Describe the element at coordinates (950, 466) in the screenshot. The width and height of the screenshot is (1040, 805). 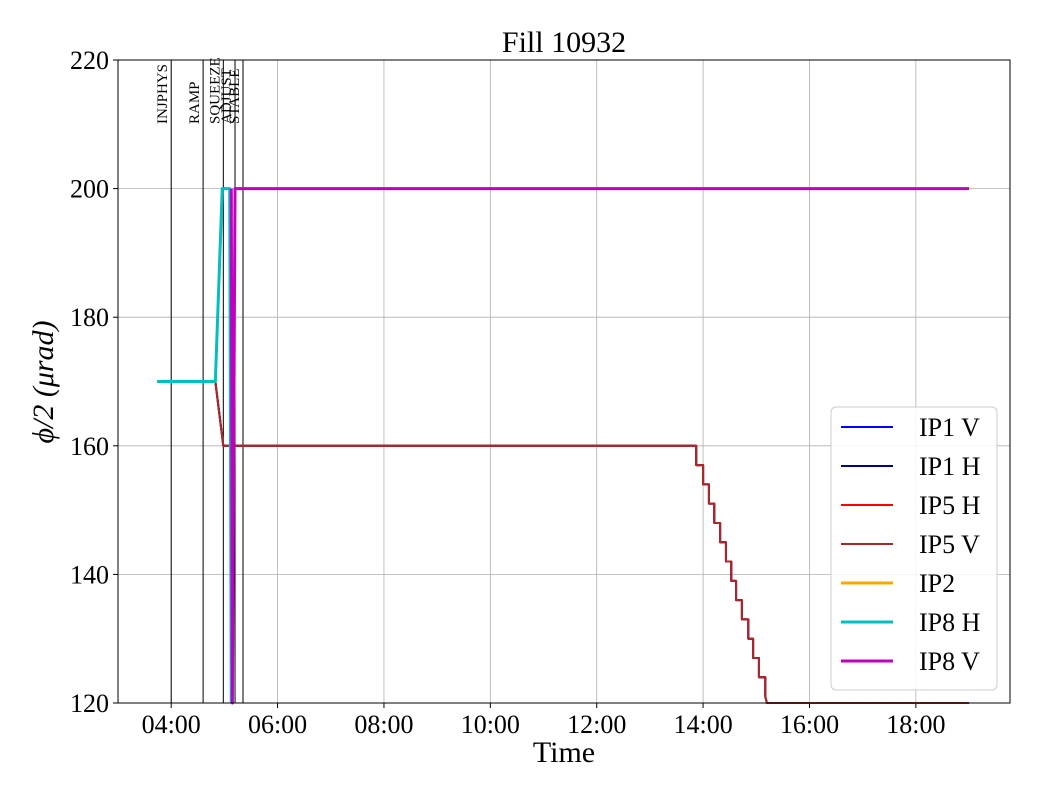
I see `legend-label: IP1 H` at that location.